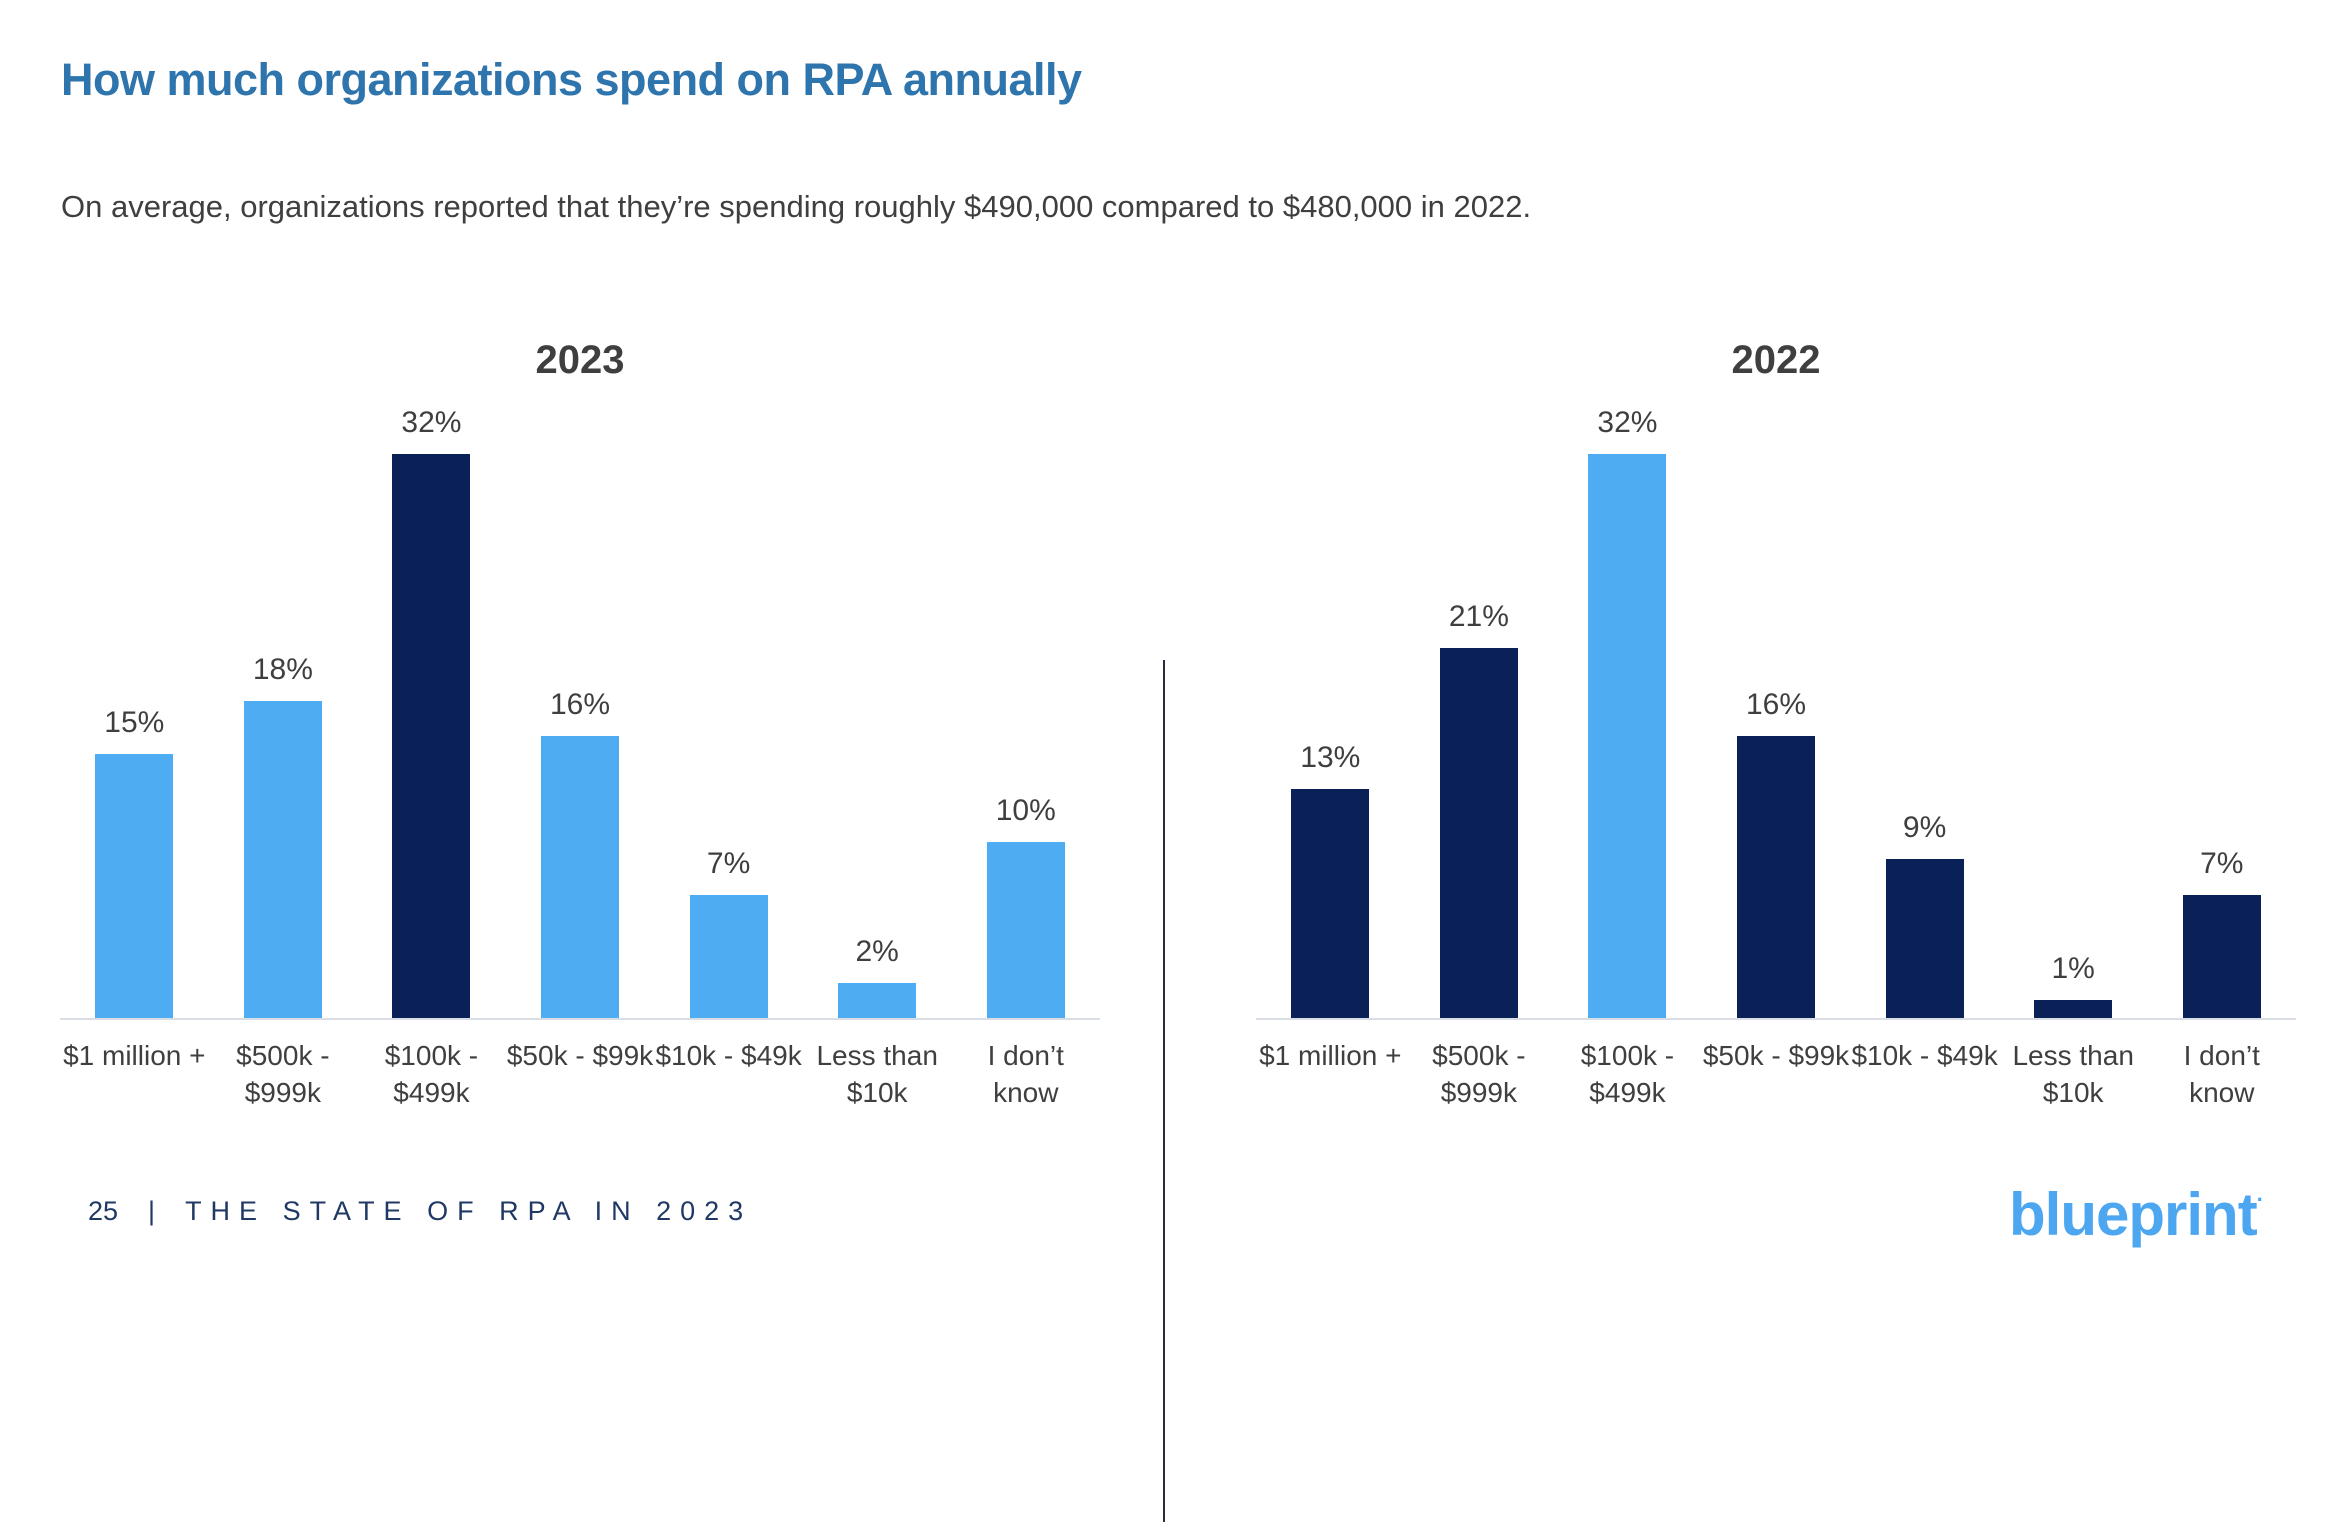 This screenshot has height=1522, width=2336. I want to click on bar-value-label: 21%, so click(1478, 616).